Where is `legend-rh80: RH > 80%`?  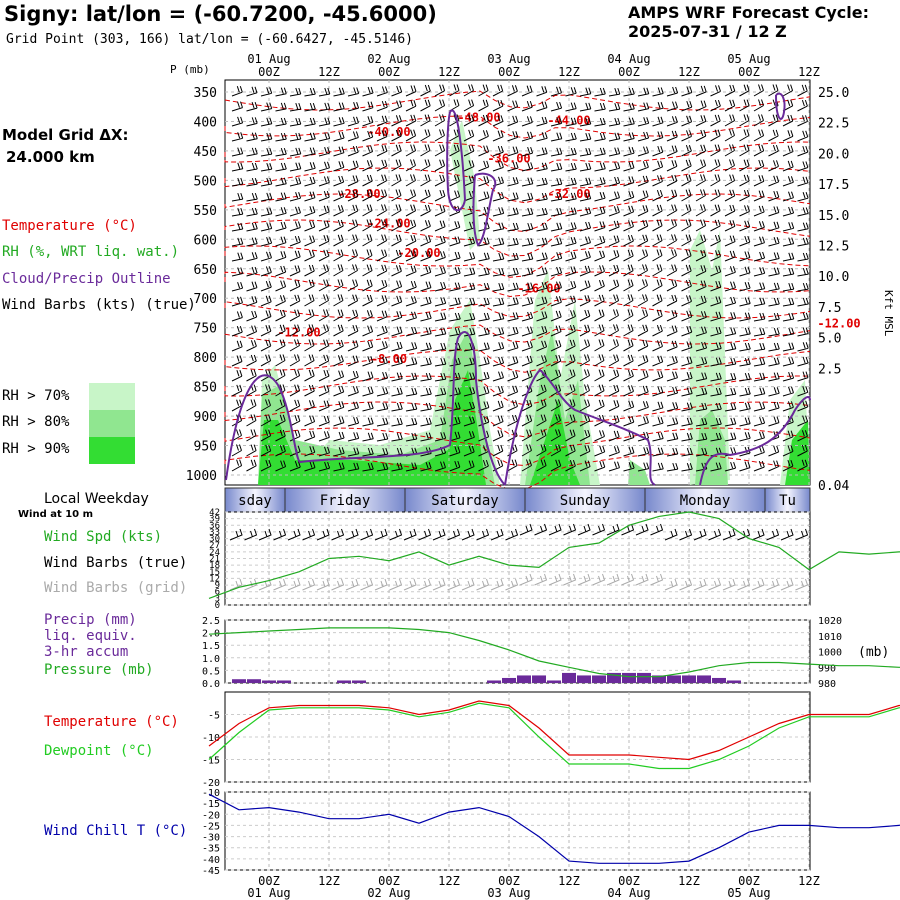
legend-rh80: RH > 80% is located at coordinates (36, 422).